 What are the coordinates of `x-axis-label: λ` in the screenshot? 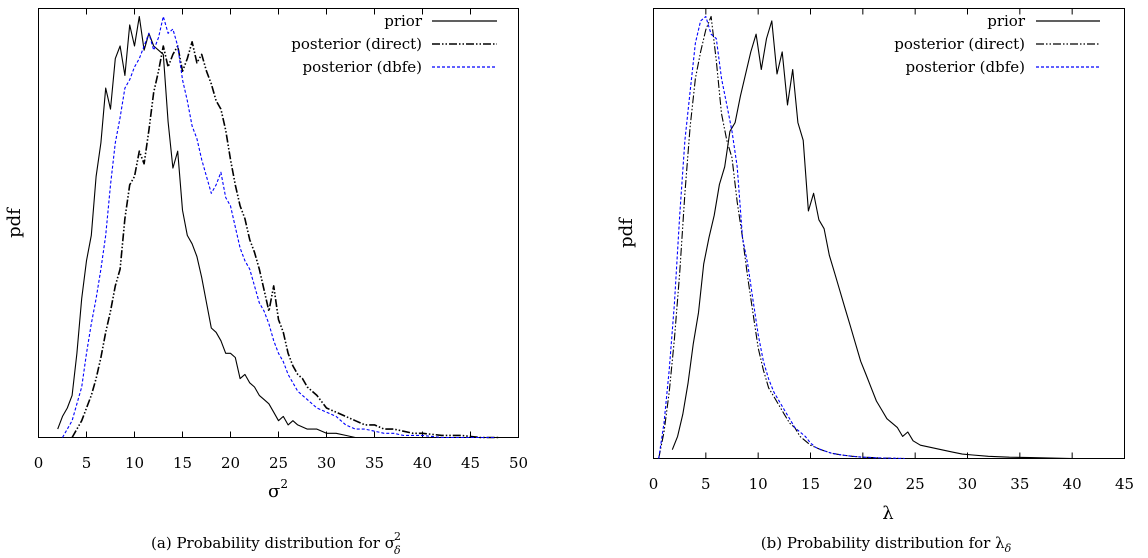 It's located at (887, 513).